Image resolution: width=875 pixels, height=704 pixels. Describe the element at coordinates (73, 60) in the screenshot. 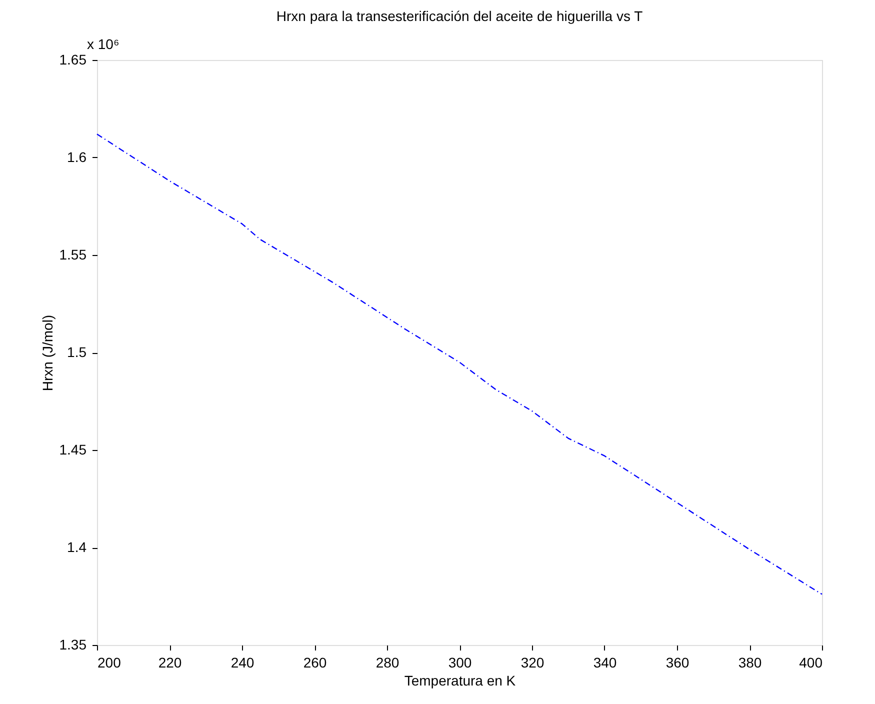

I see `y-tick-label: 1.65` at that location.